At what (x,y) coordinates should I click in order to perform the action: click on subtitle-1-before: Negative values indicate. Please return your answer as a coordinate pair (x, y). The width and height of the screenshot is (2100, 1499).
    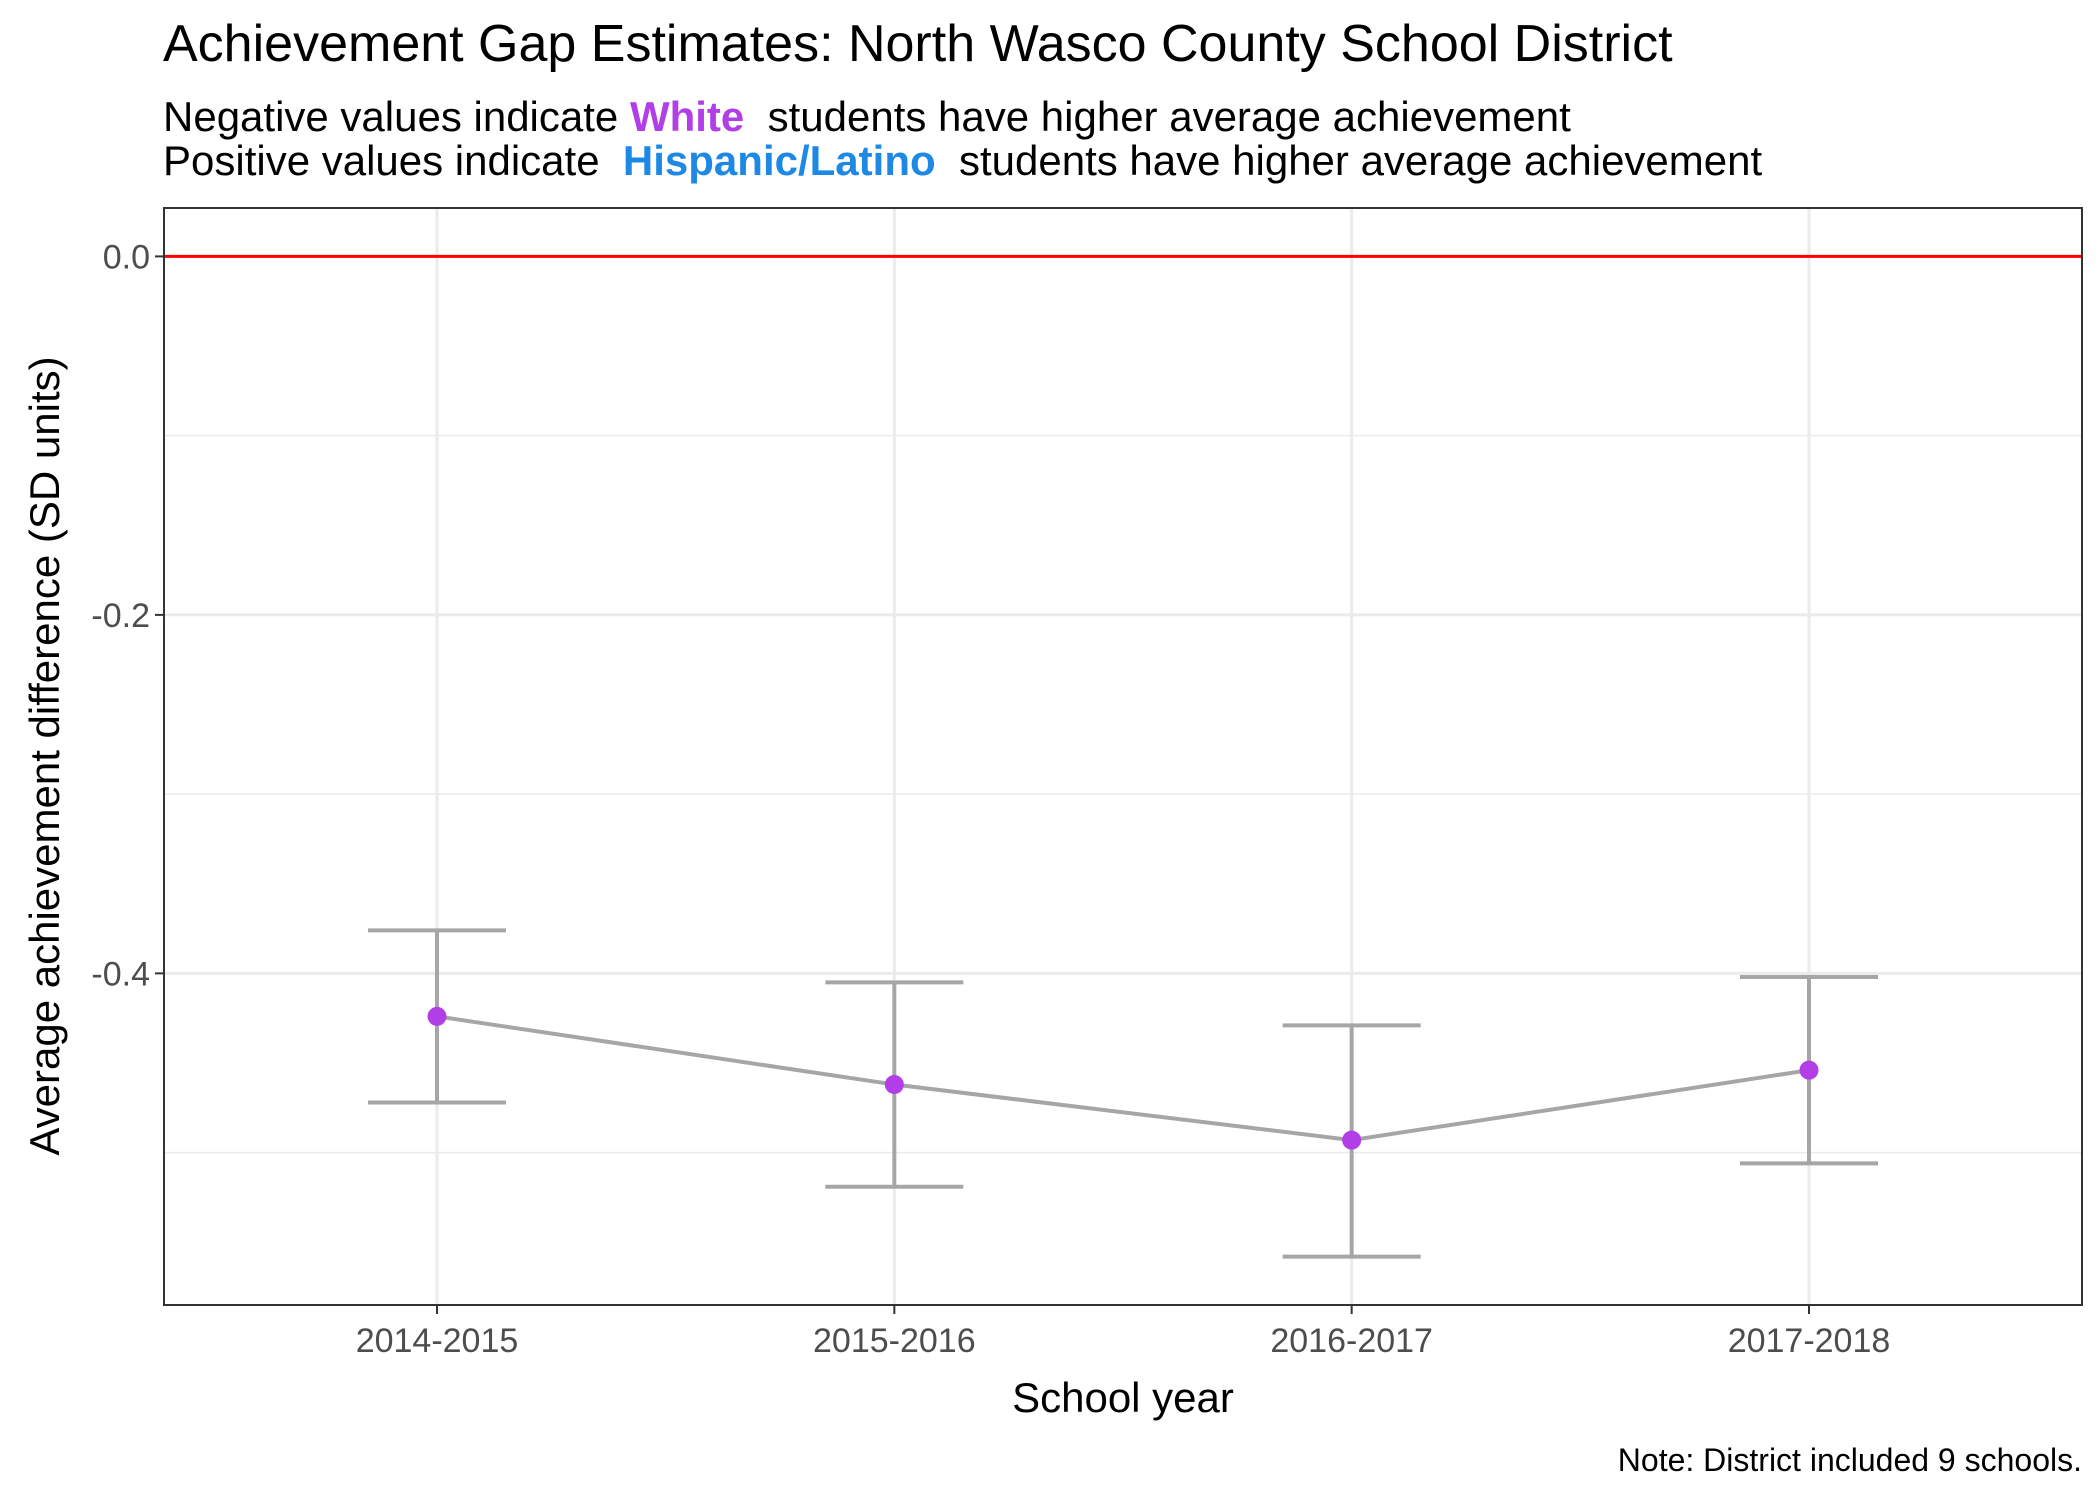
    Looking at the image, I should click on (390, 116).